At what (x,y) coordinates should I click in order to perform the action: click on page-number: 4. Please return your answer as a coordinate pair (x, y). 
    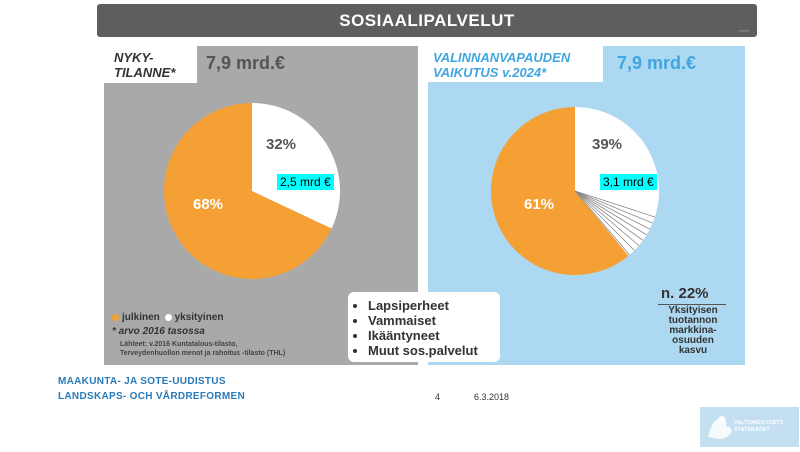
    Looking at the image, I should click on (438, 397).